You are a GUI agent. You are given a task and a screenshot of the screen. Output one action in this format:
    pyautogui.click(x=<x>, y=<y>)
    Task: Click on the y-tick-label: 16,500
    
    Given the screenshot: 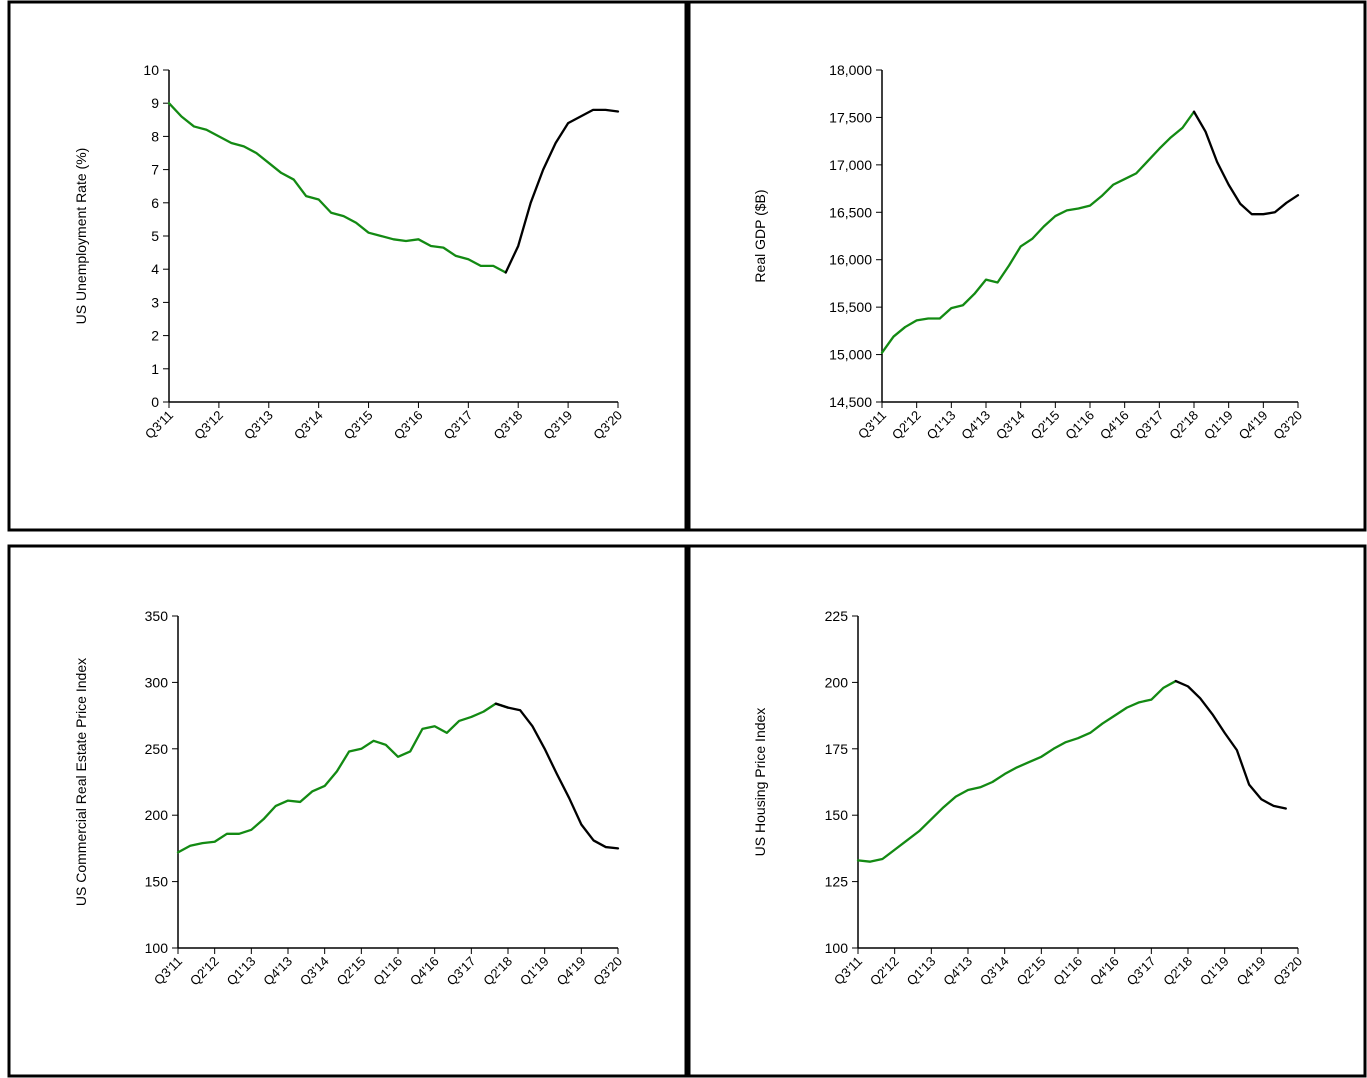 What is the action you would take?
    pyautogui.click(x=850, y=212)
    